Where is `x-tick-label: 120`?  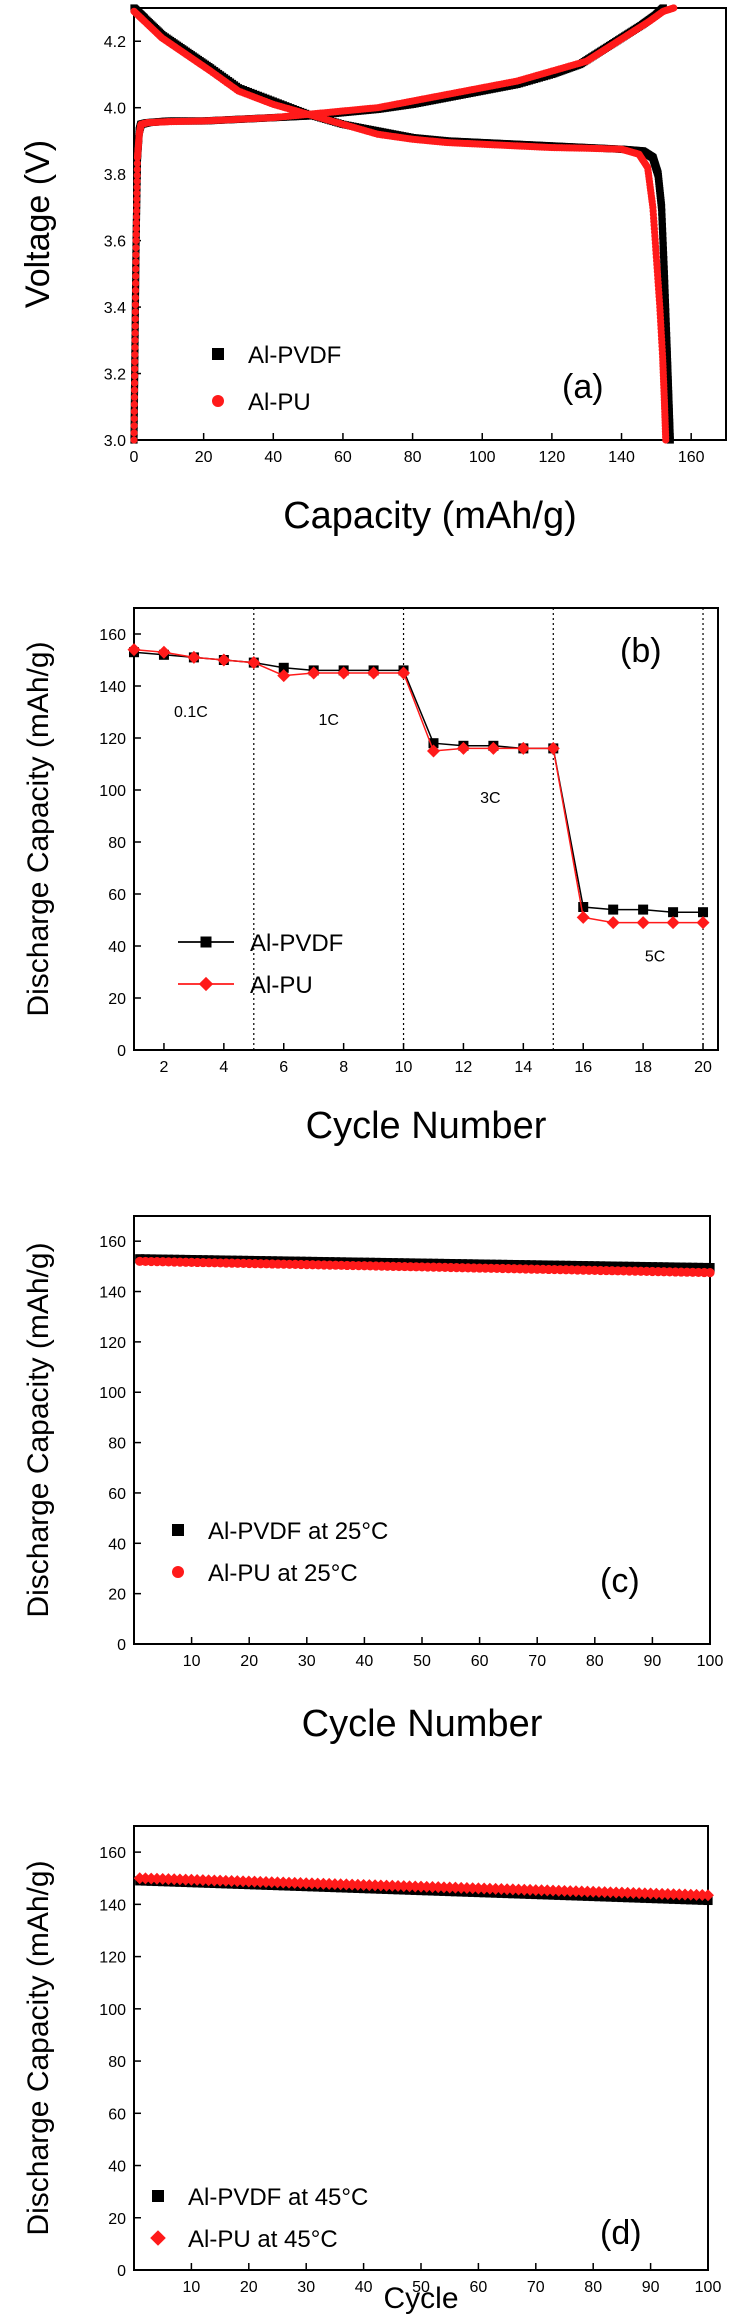
x-tick-label: 120 is located at coordinates (552, 457).